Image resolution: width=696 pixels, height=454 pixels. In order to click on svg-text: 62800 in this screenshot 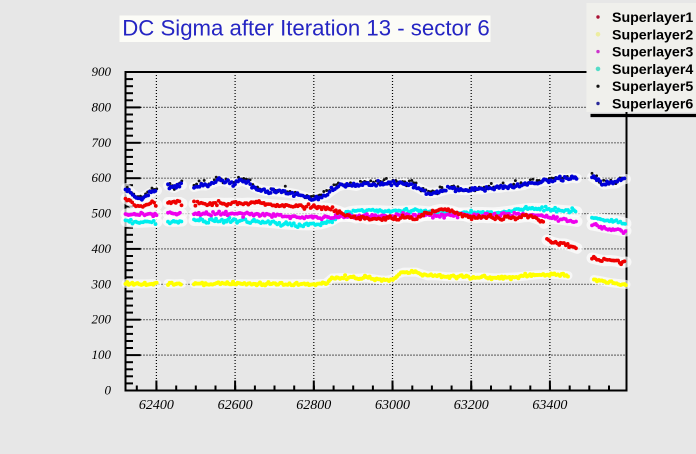, I will do `click(313, 405)`.